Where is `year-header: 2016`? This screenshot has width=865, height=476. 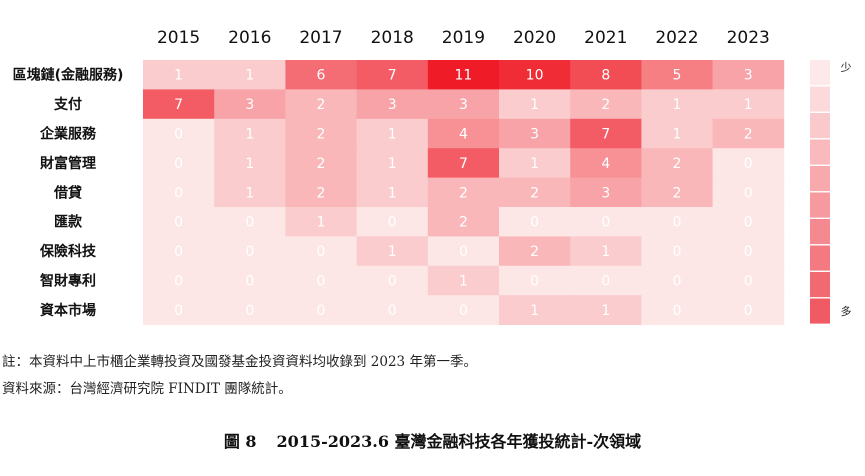 year-header: 2016 is located at coordinates (249, 38).